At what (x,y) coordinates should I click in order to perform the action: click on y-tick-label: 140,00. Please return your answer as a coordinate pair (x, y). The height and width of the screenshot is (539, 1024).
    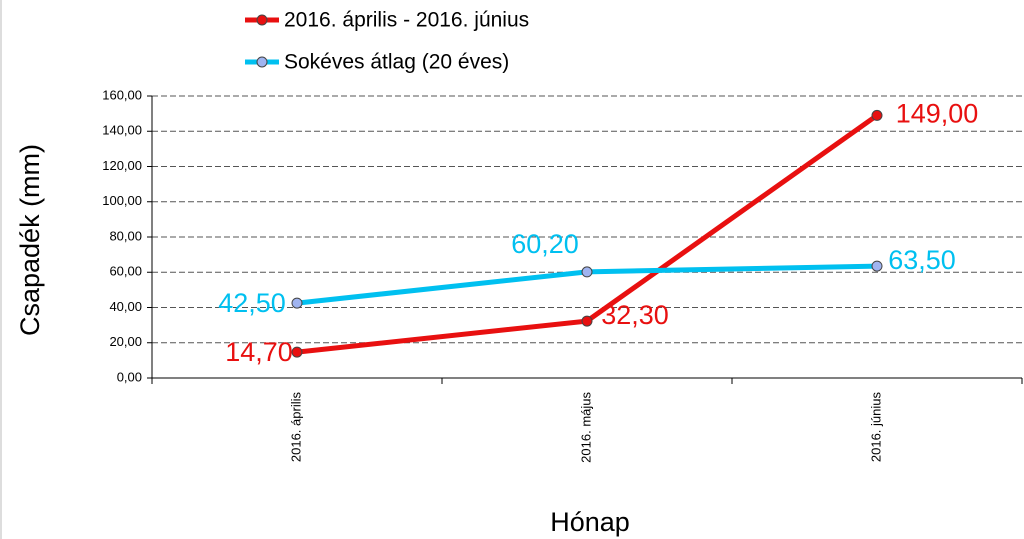
    Looking at the image, I should click on (122, 130).